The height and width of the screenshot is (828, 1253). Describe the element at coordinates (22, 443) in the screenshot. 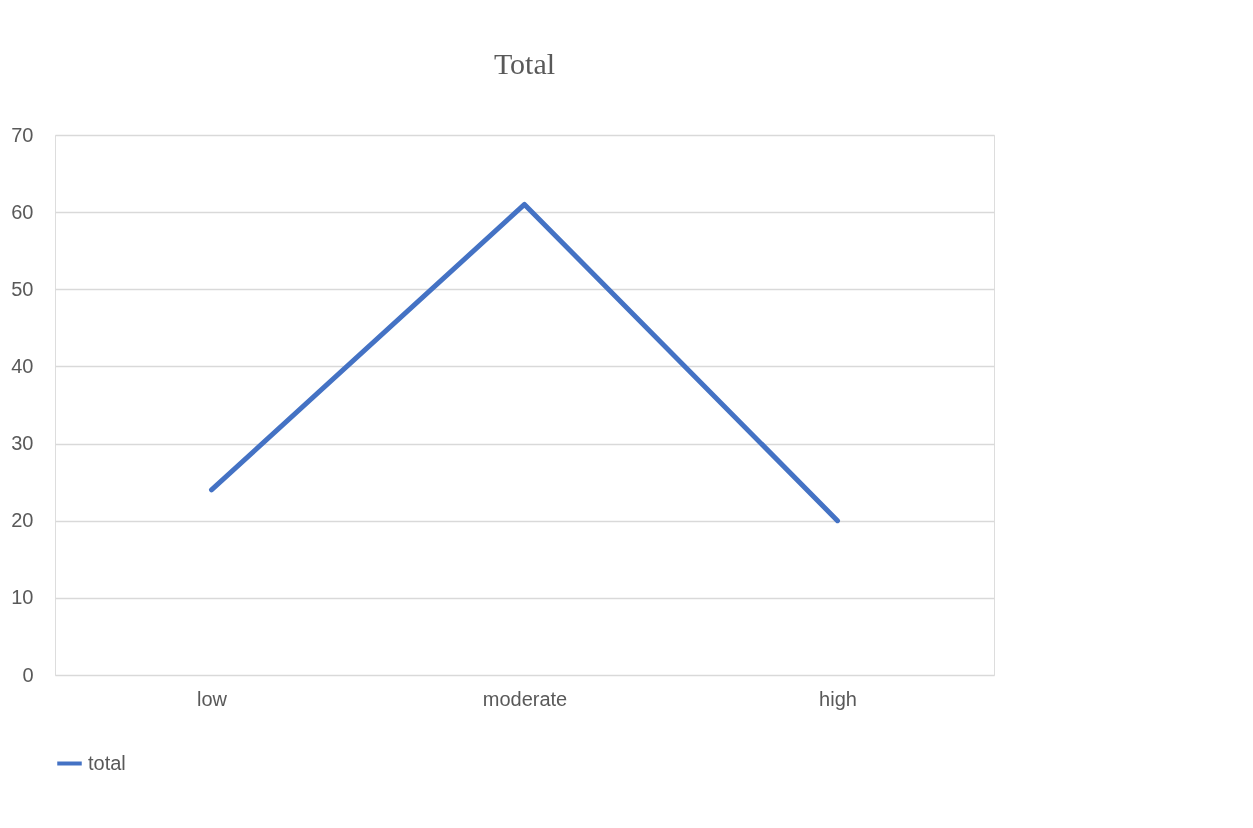

I see `y-tick-label: 30` at that location.